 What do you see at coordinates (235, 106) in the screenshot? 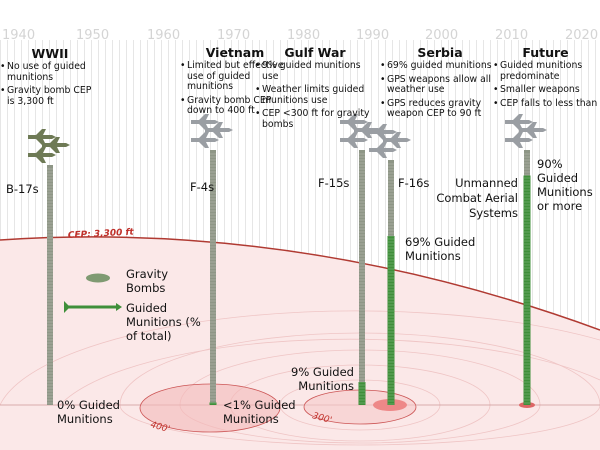
I see `era-bullet: Gravity bomb CEP down to 400 ft` at bounding box center [235, 106].